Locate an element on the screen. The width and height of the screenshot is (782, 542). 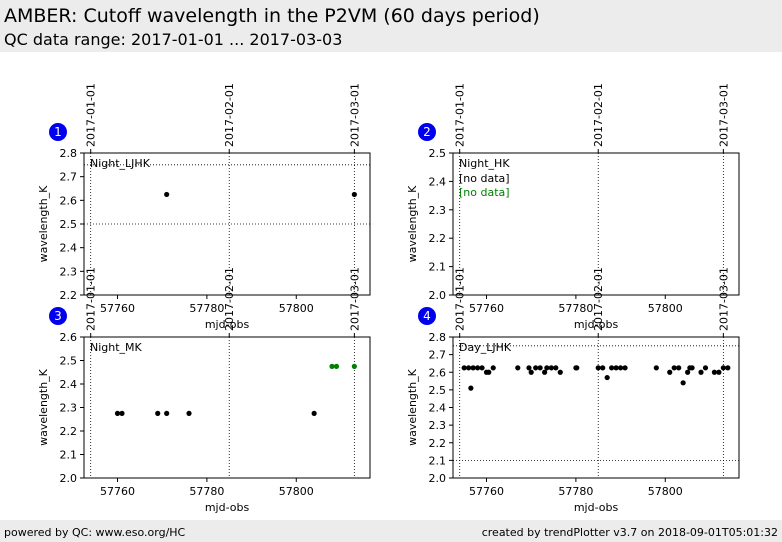
panel-number: 2 is located at coordinates (427, 132).